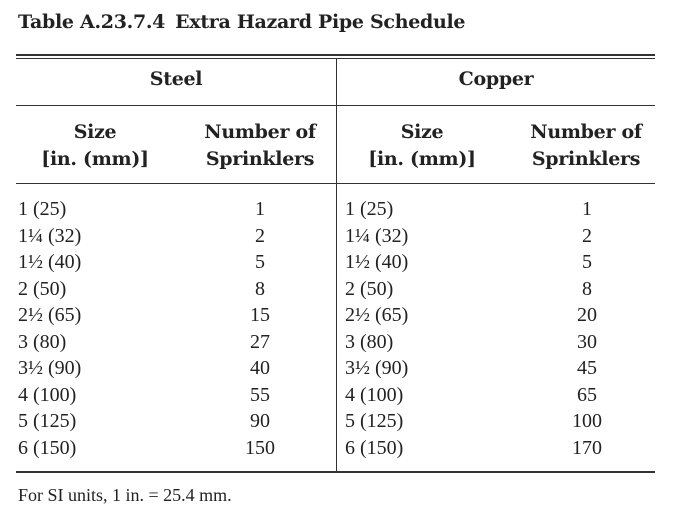 This screenshot has width=685, height=517. Describe the element at coordinates (342, 368) in the screenshot. I see `table-row: 3½ (90) 40 3½ (90) 45` at that location.